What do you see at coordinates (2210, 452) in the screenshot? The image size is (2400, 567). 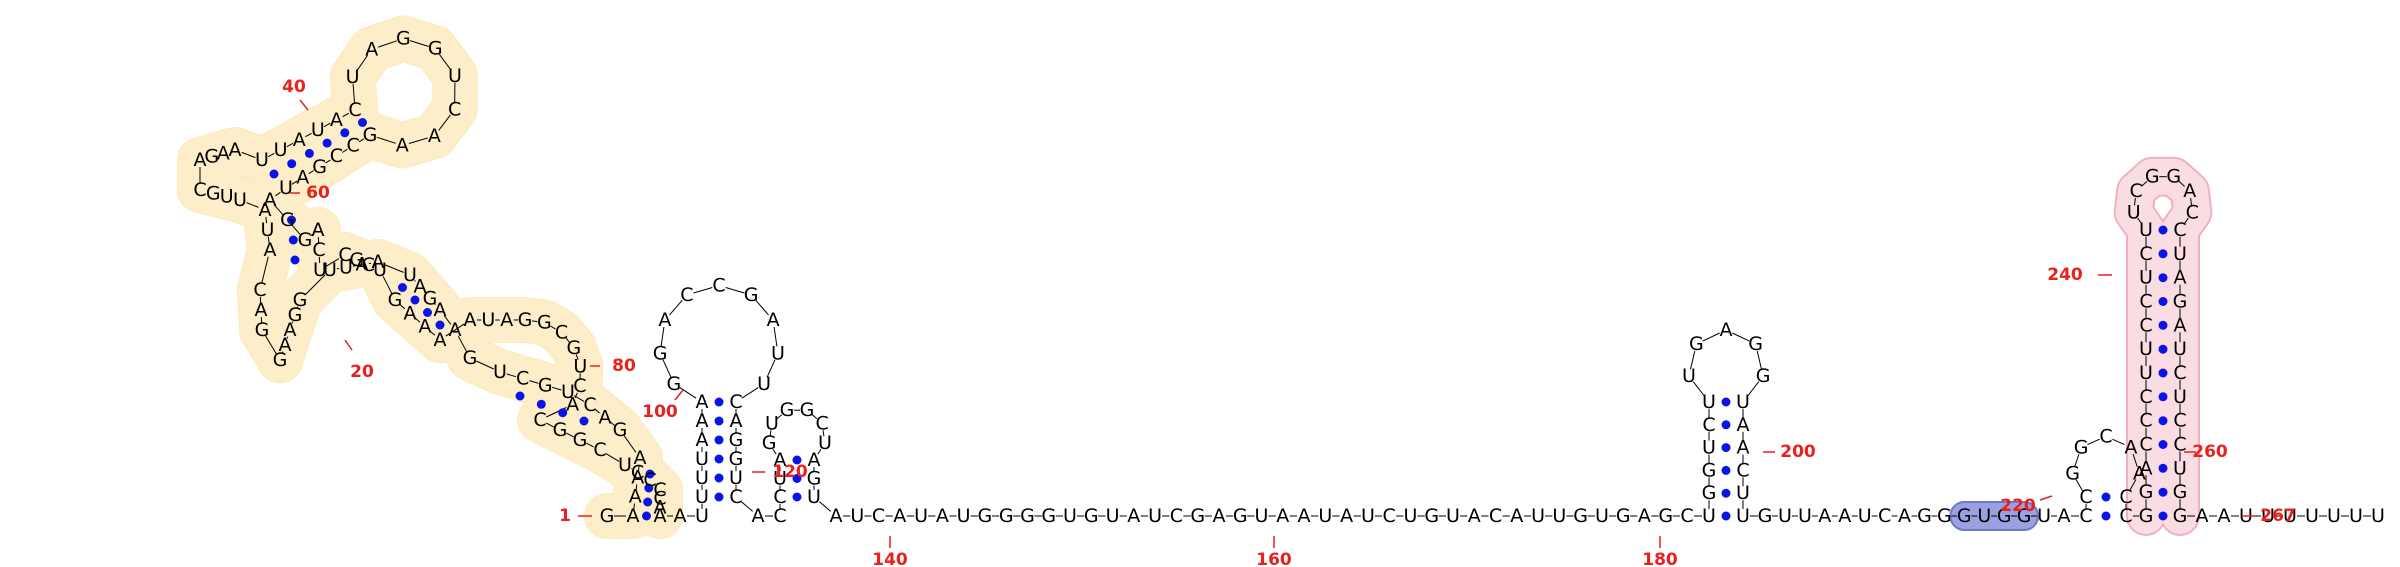 I see `position-number-260: 260` at bounding box center [2210, 452].